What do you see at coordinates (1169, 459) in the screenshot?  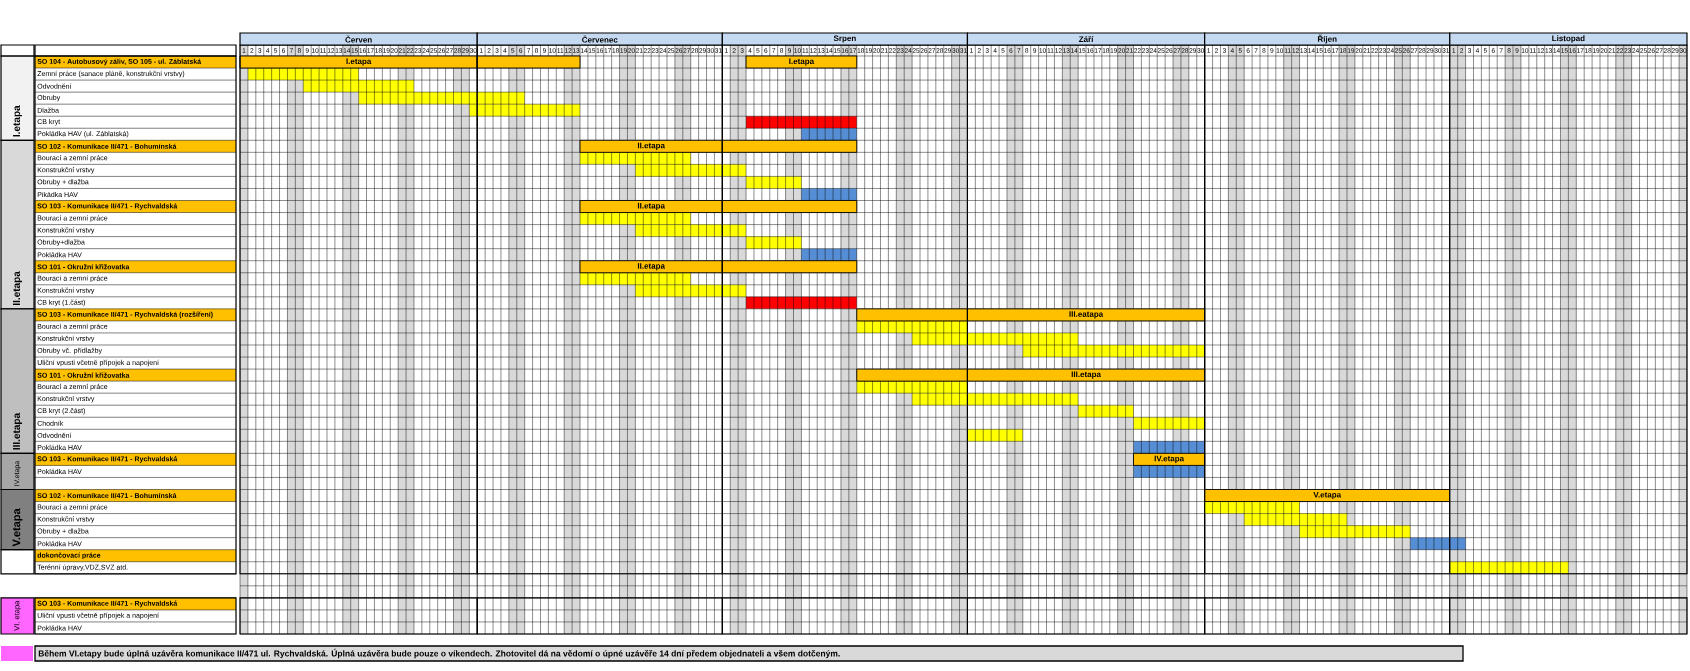 I see `data-label: IV.etapa` at bounding box center [1169, 459].